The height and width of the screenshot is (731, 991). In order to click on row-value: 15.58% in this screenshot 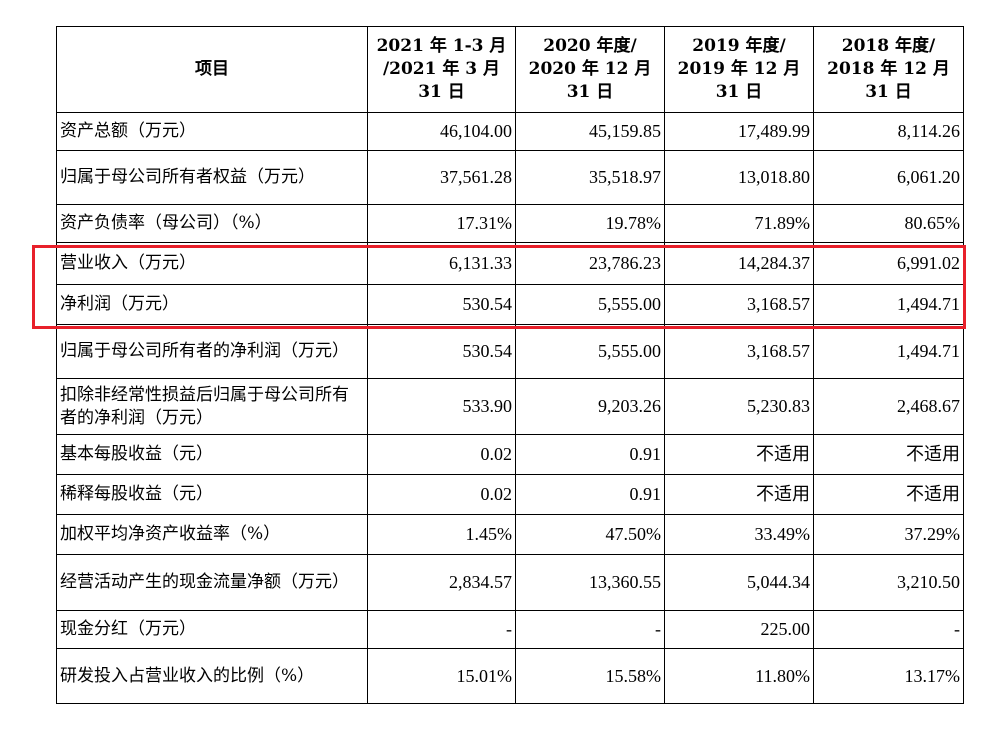, I will do `click(590, 676)`.